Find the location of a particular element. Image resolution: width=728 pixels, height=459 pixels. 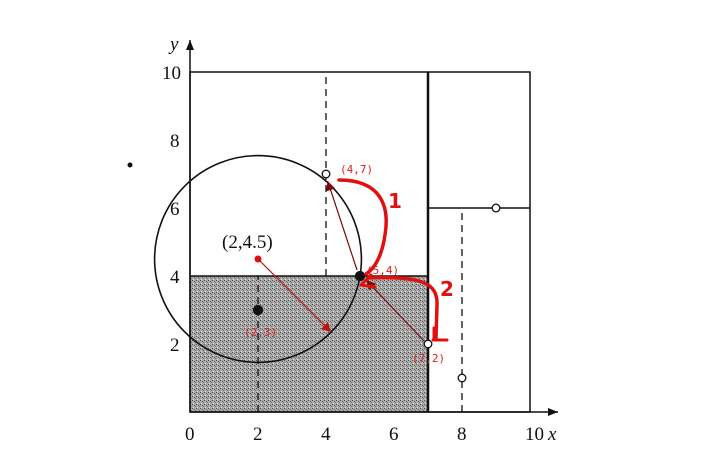

radius-arrow is located at coordinates (294, 295).